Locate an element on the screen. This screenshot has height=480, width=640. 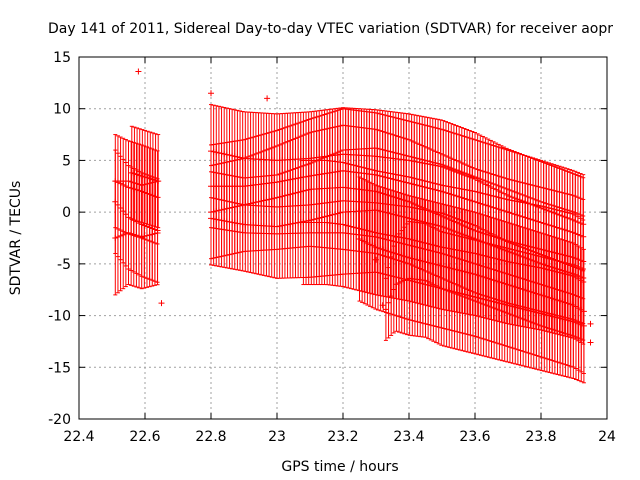
x-tick-label: 23.6 is located at coordinates (474, 437).